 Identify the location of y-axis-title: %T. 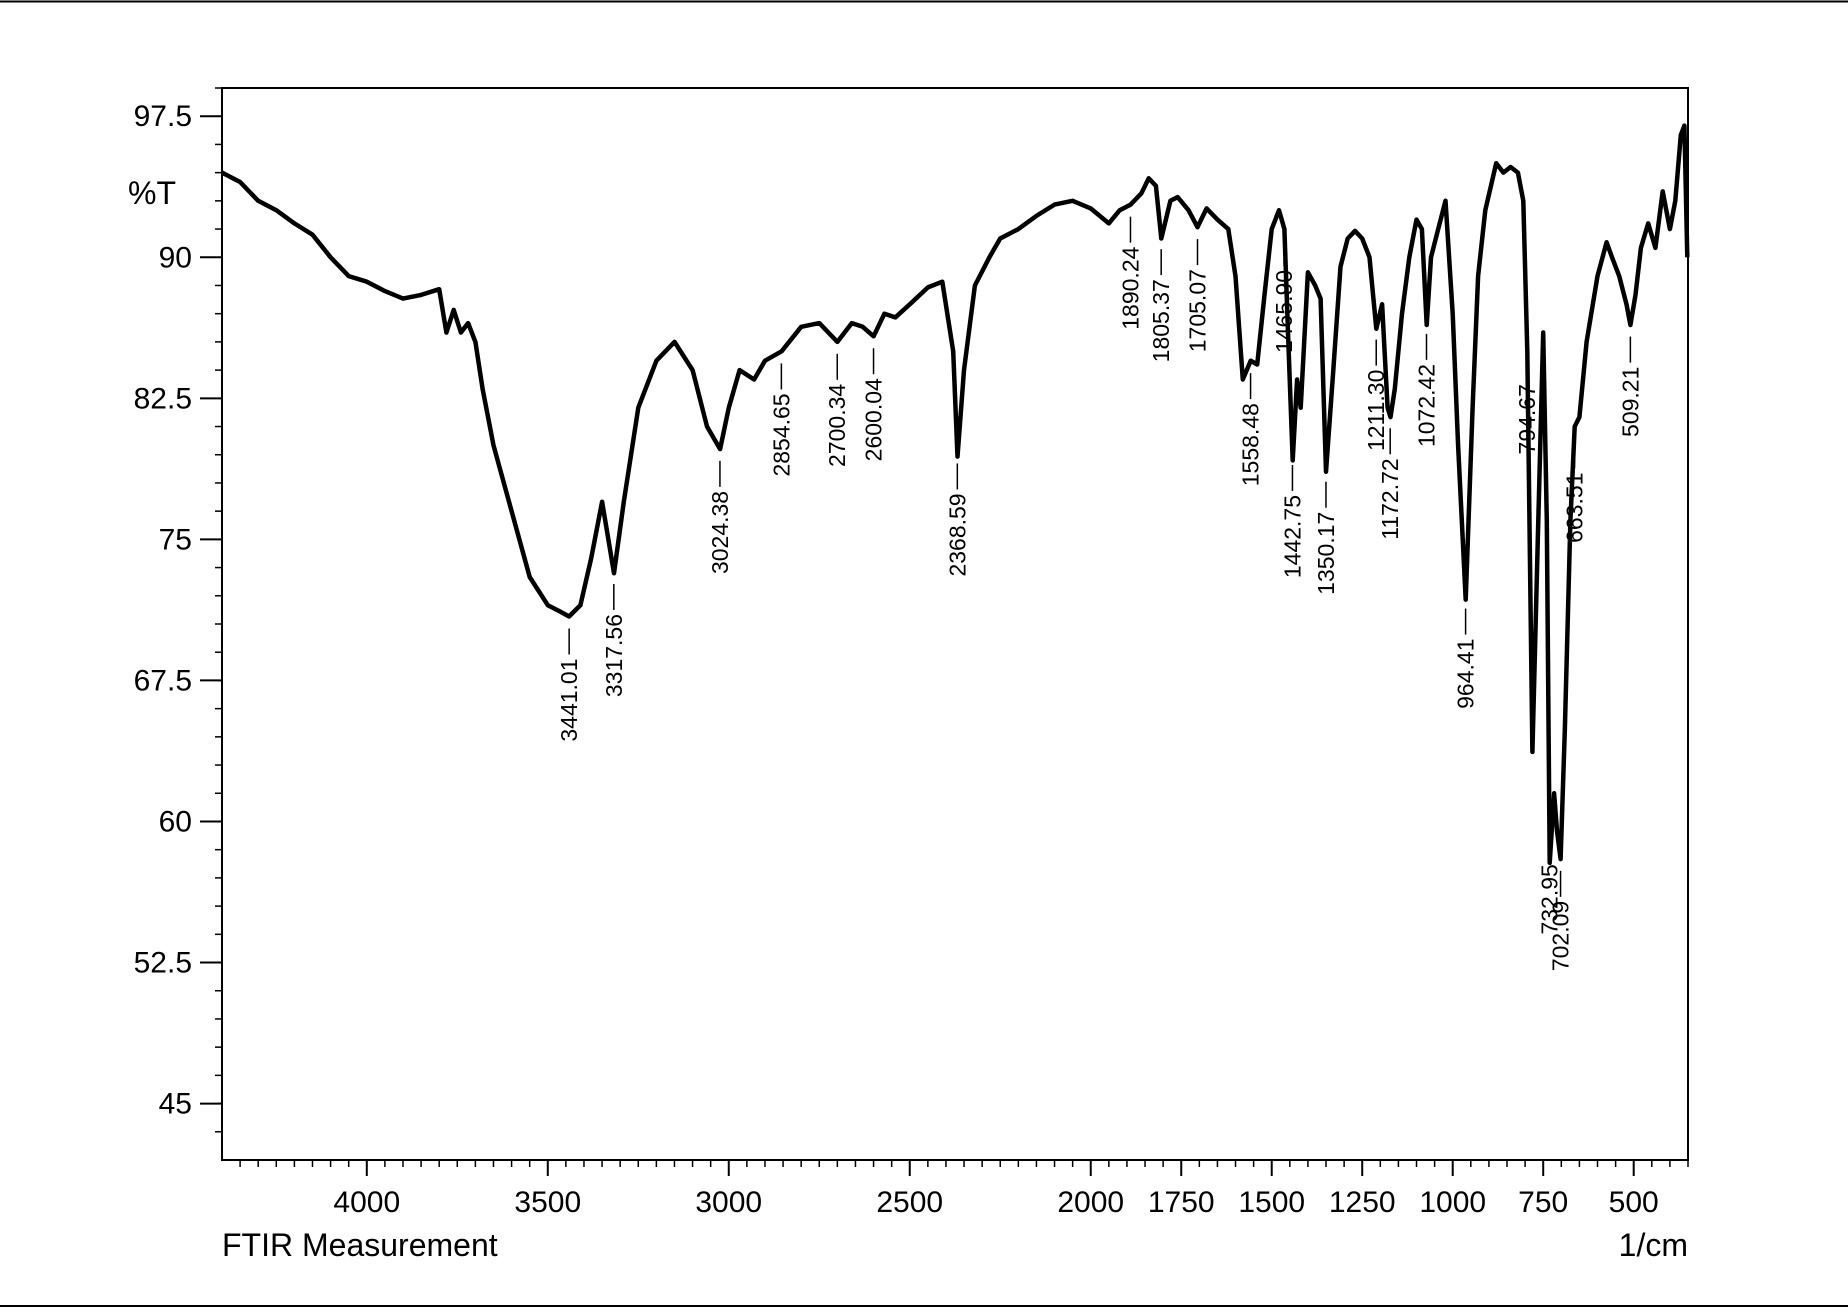
(152, 193).